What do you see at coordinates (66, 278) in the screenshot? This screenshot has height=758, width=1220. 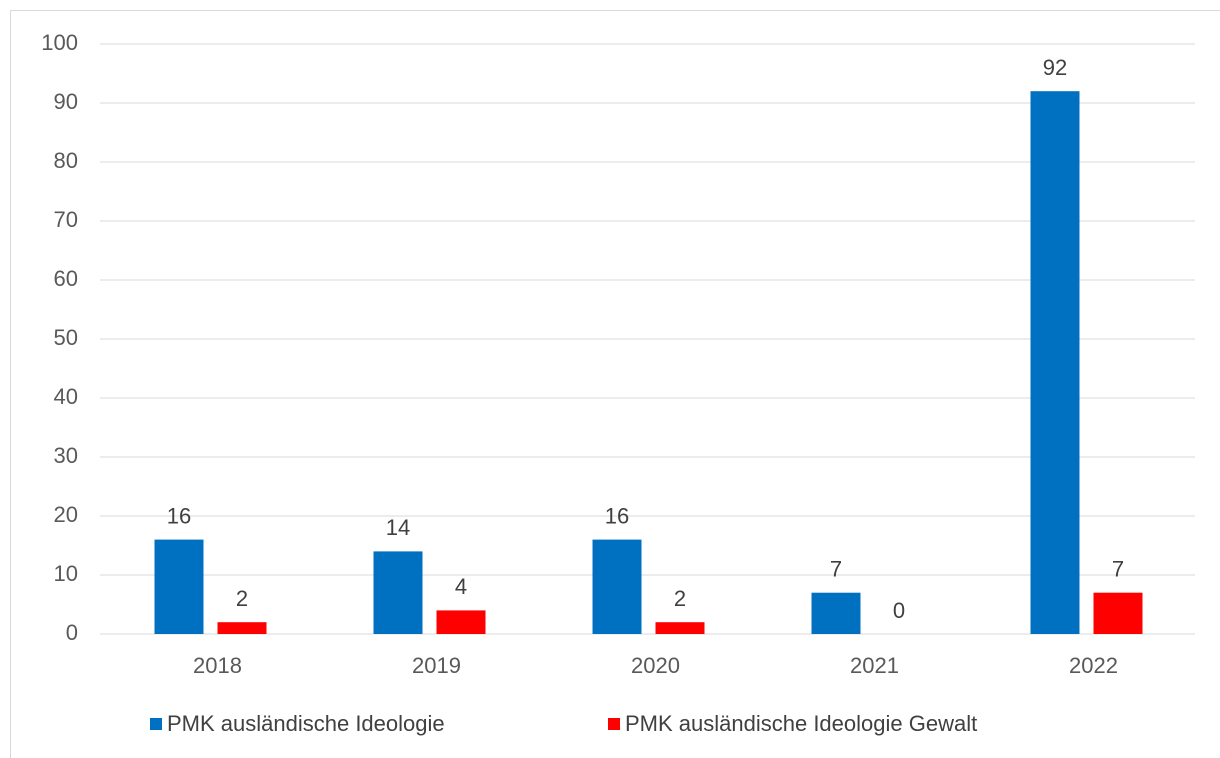 I see `y-tick-label: 60` at bounding box center [66, 278].